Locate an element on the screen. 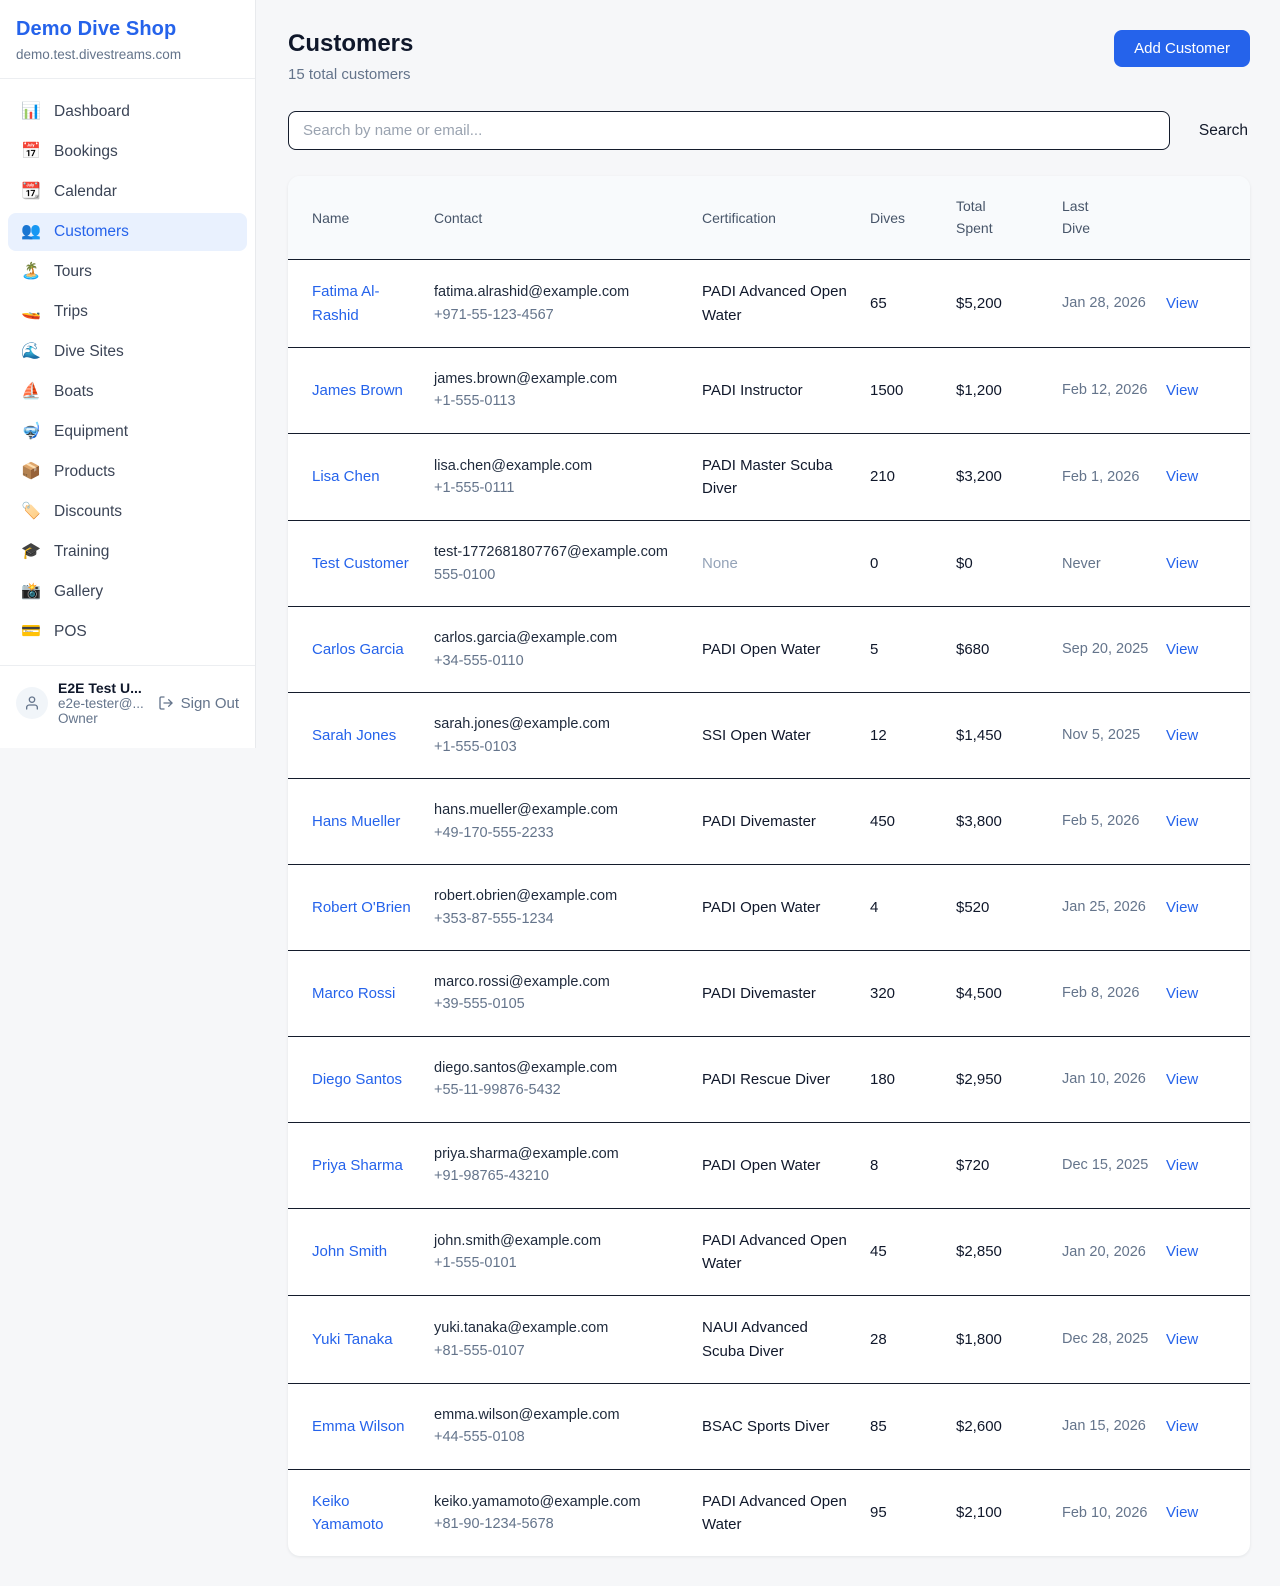 This screenshot has height=1586, width=1280. customer-name-link: Sarah Jones is located at coordinates (354, 736).